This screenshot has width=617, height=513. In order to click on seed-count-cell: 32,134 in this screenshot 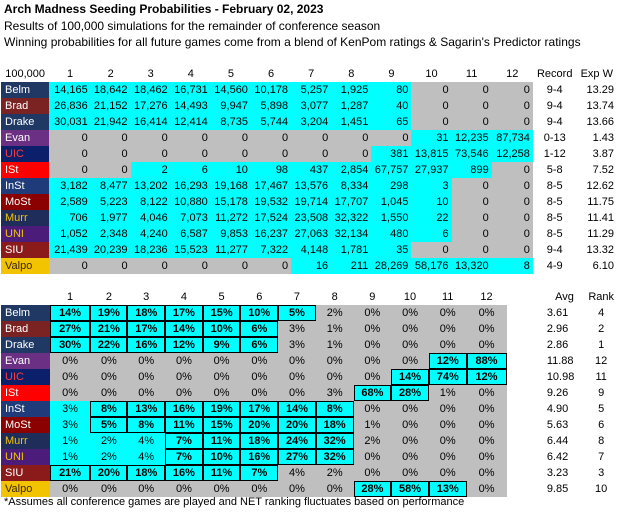, I will do `click(351, 234)`.